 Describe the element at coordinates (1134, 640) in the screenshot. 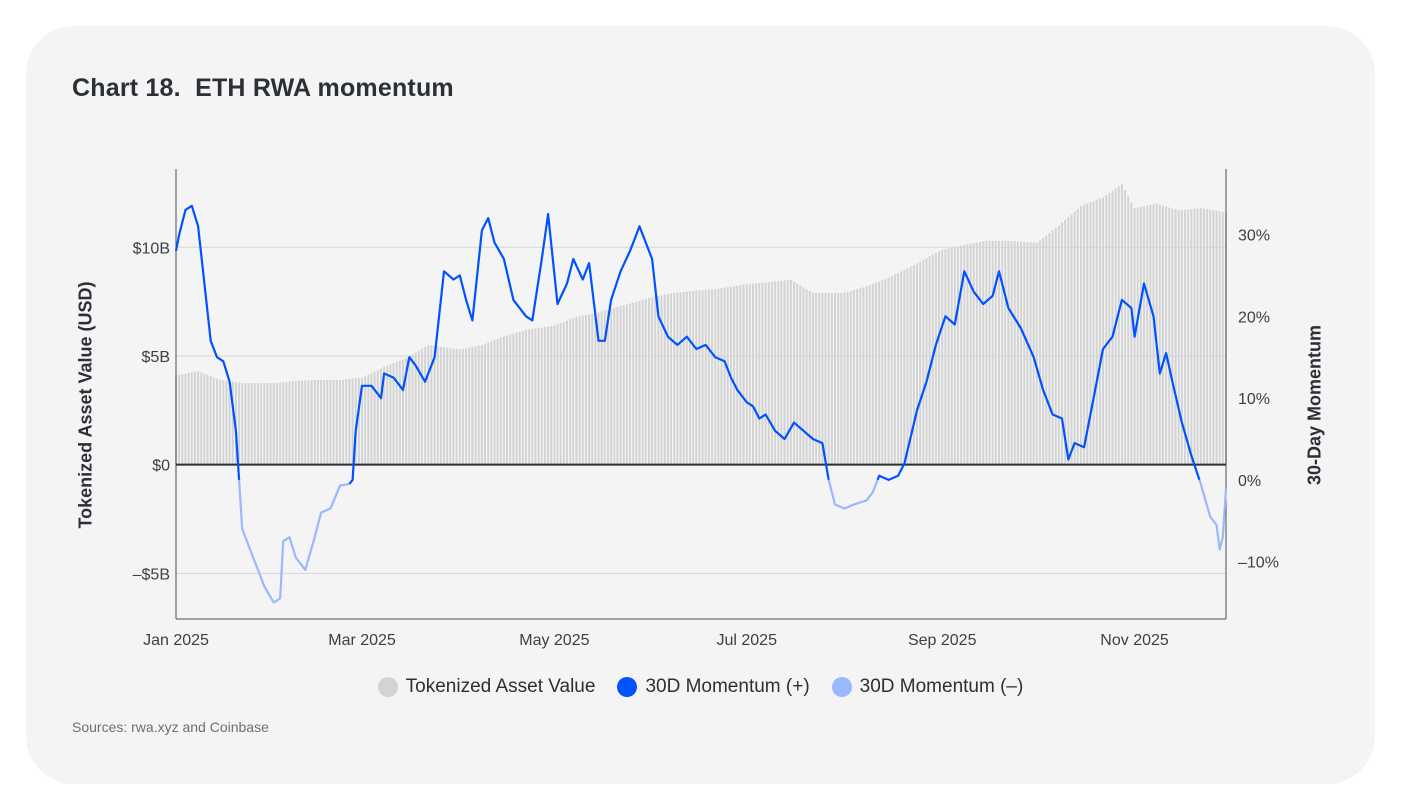

I see `x-tick-label: Nov 2025` at that location.